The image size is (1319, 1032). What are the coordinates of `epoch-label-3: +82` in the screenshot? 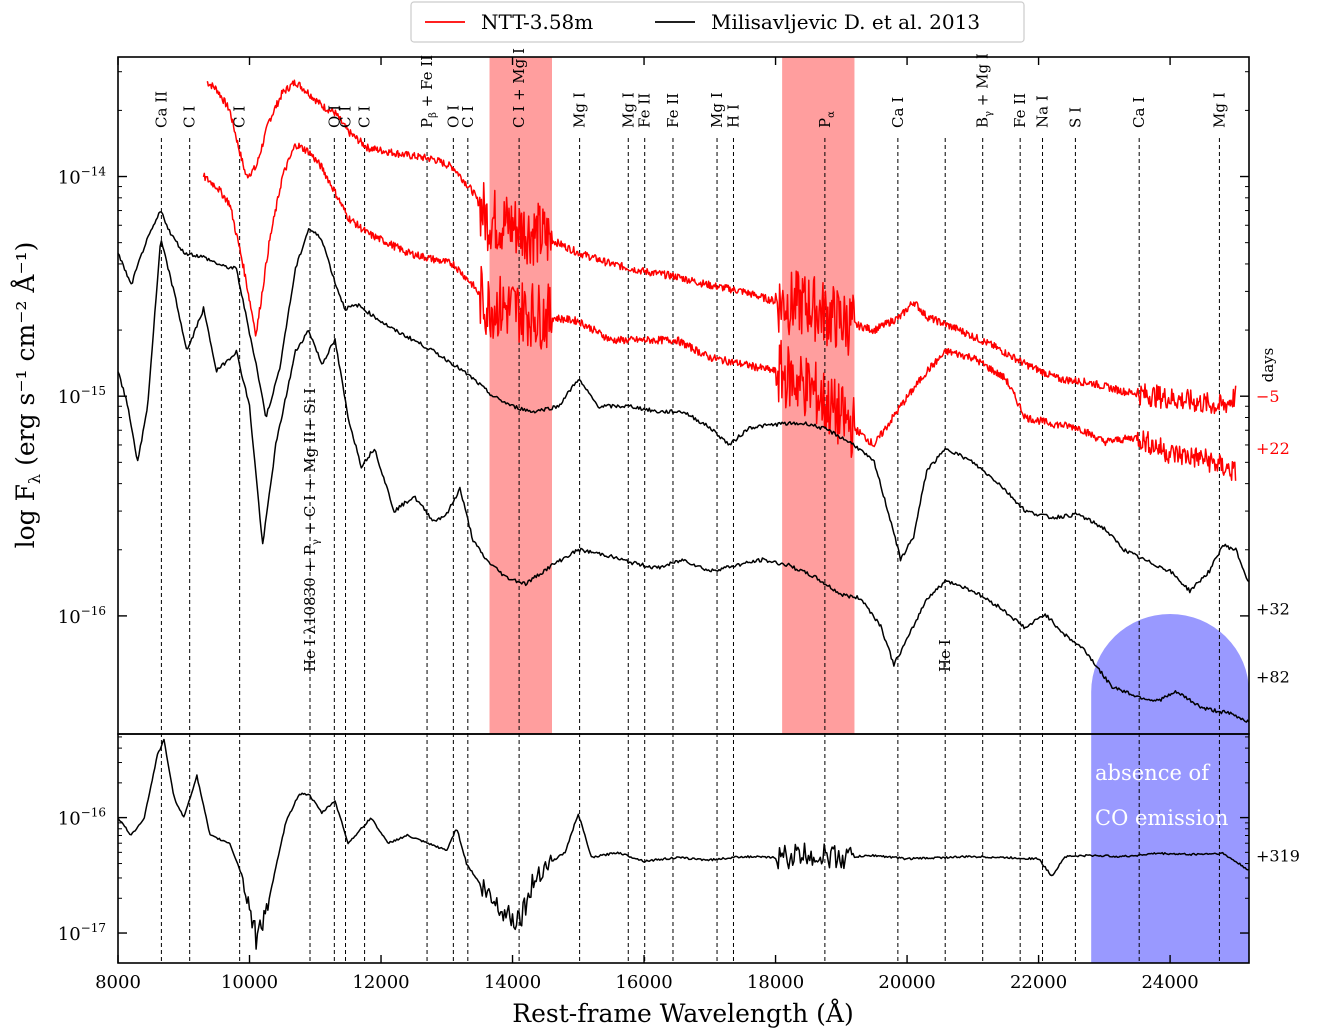 It's located at (1273, 676).